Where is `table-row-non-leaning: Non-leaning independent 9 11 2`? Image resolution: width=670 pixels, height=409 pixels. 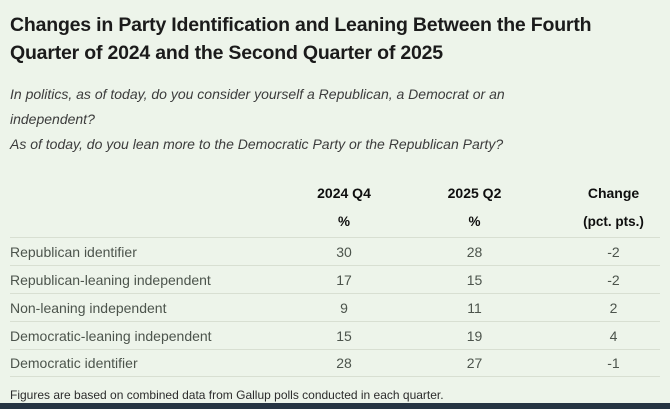 table-row-non-leaning: Non-leaning independent 9 11 2 is located at coordinates (335, 307).